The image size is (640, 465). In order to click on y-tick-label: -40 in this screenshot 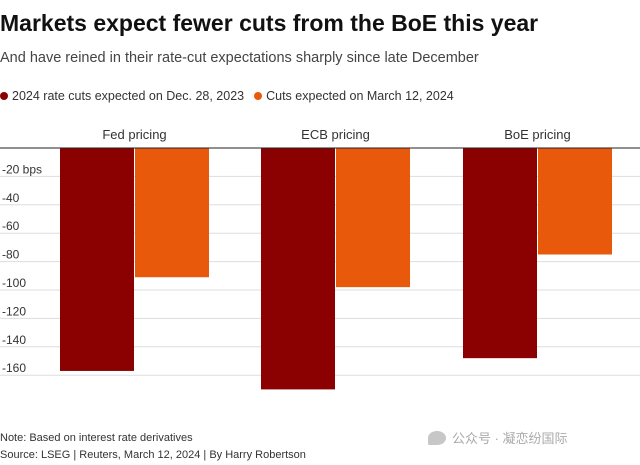, I will do `click(11, 198)`.